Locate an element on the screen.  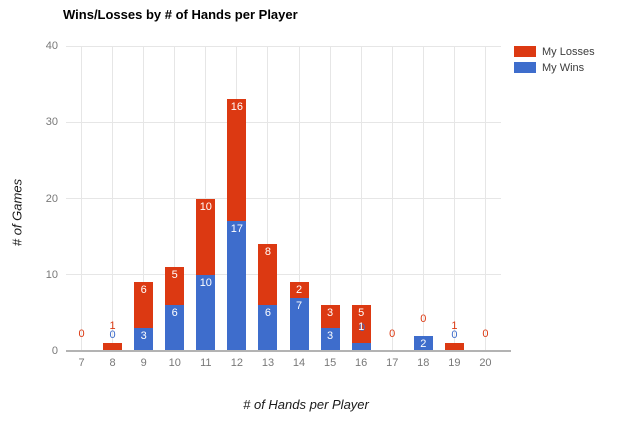
x-tick-label-16: 16 is located at coordinates (361, 363).